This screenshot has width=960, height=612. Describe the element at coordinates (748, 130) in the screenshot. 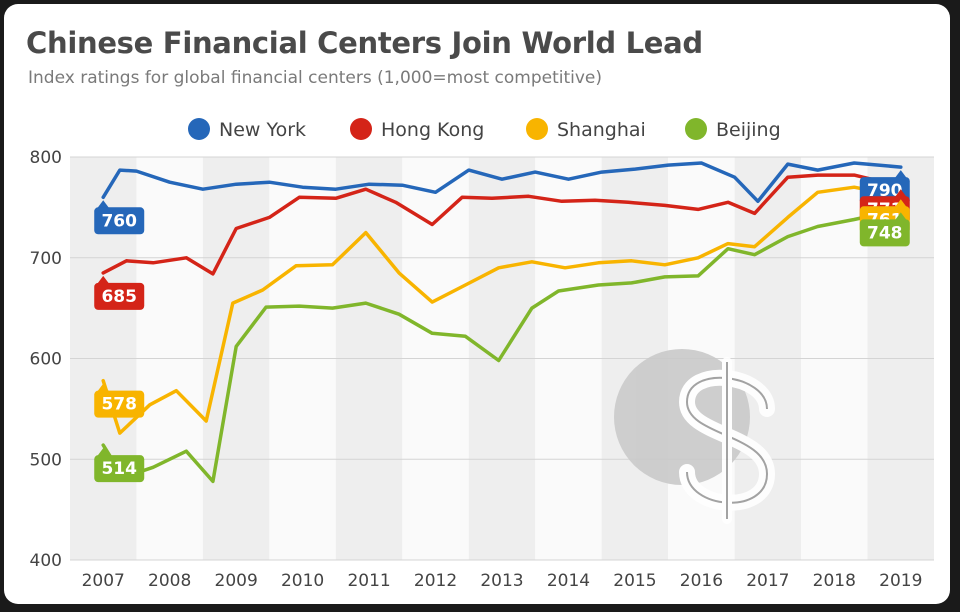

I see `legend-label: Beijing` at that location.